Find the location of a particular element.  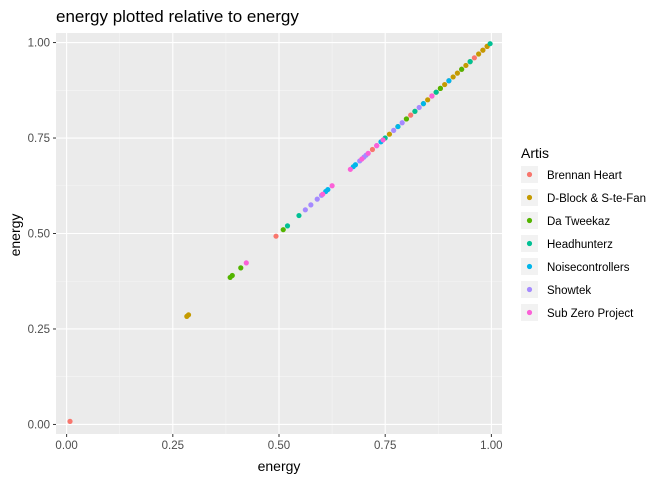

x-tick-label: 0.00 is located at coordinates (66, 446).